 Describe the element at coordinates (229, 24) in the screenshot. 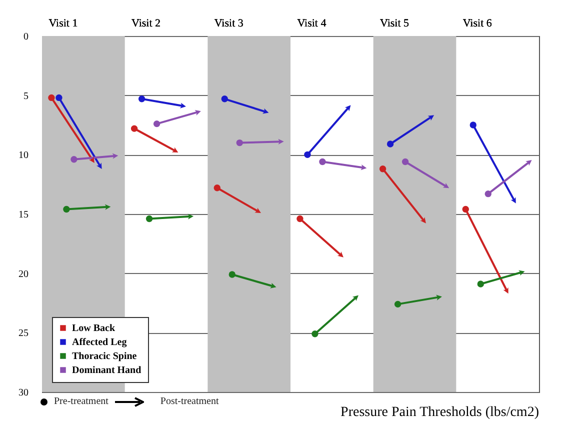

I see `x-tick-label: Visit 3` at that location.